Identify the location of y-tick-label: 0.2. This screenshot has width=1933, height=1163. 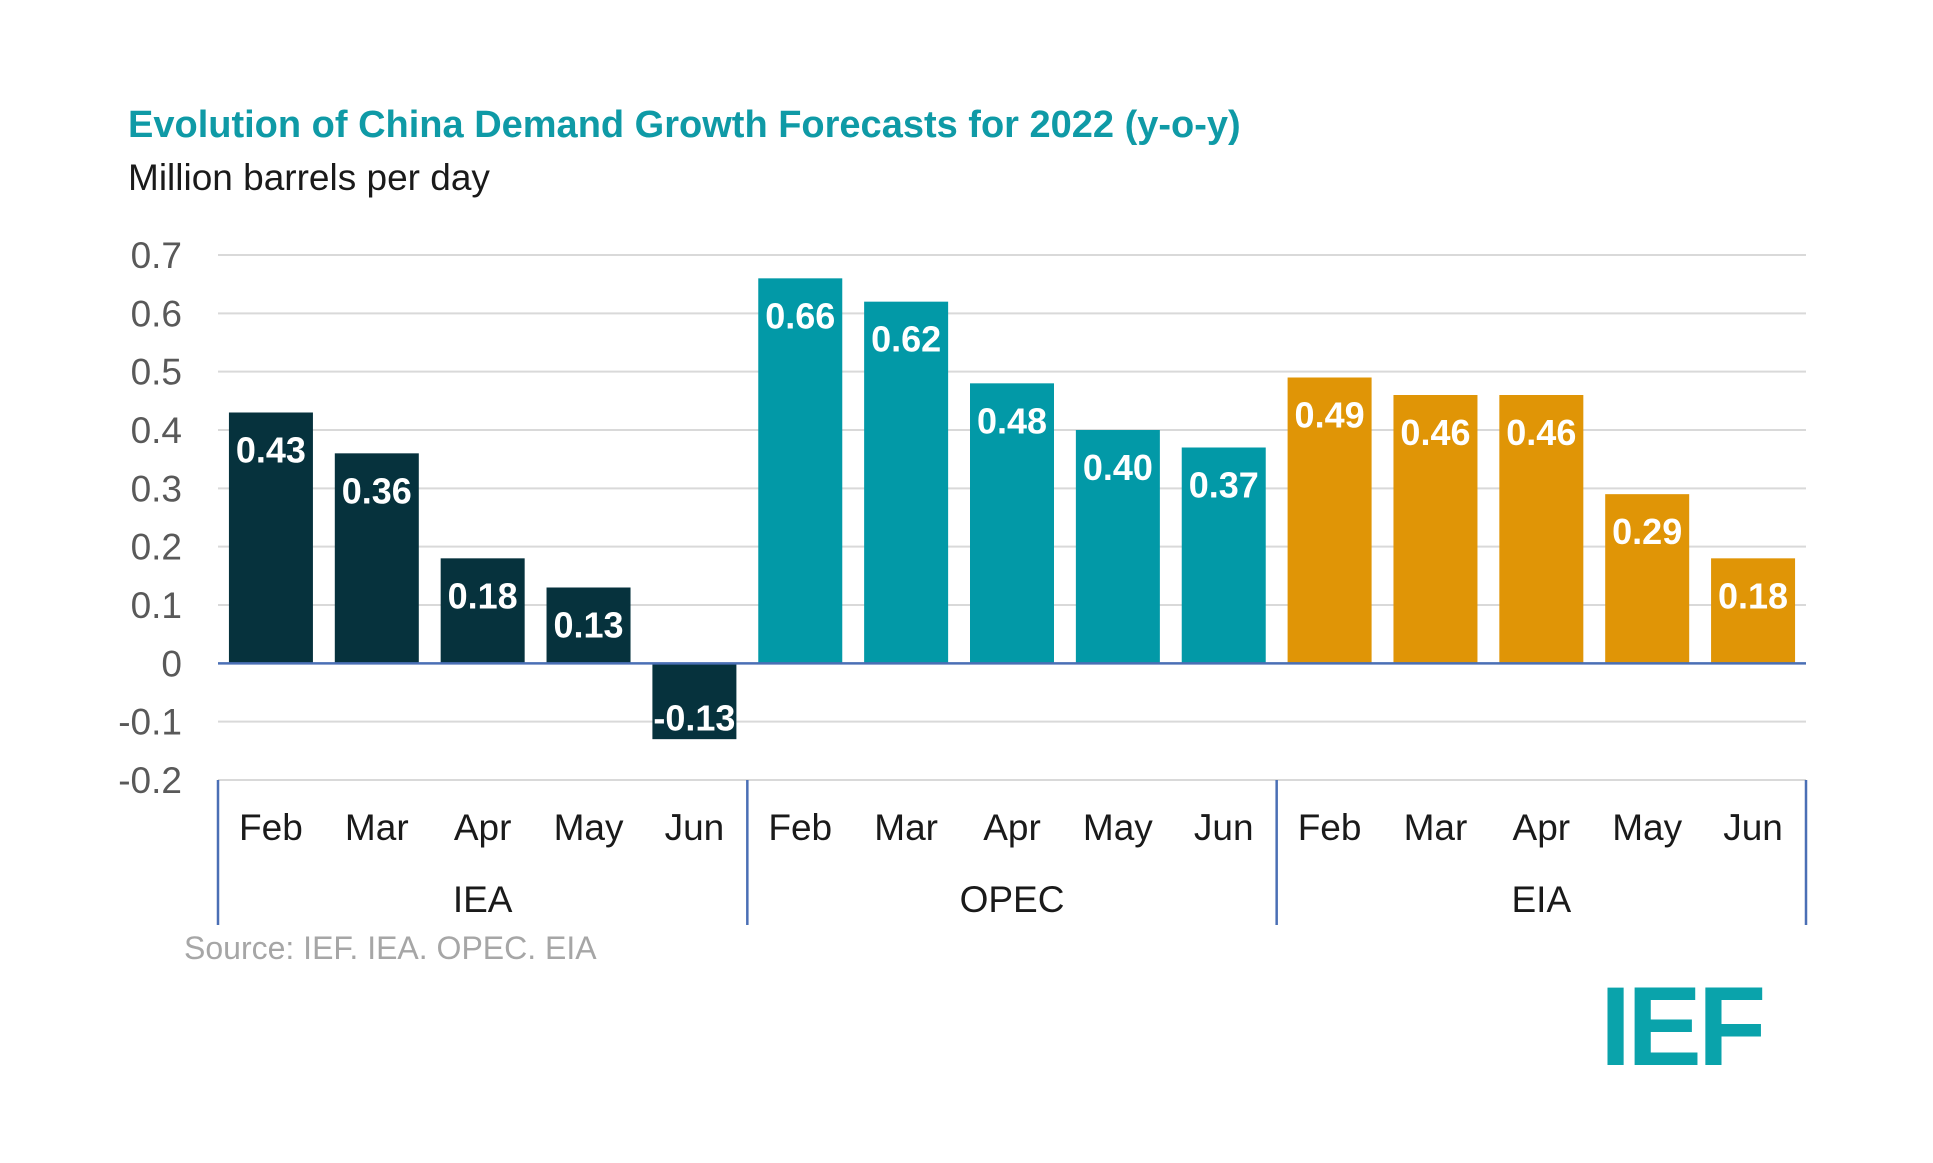
(156, 547).